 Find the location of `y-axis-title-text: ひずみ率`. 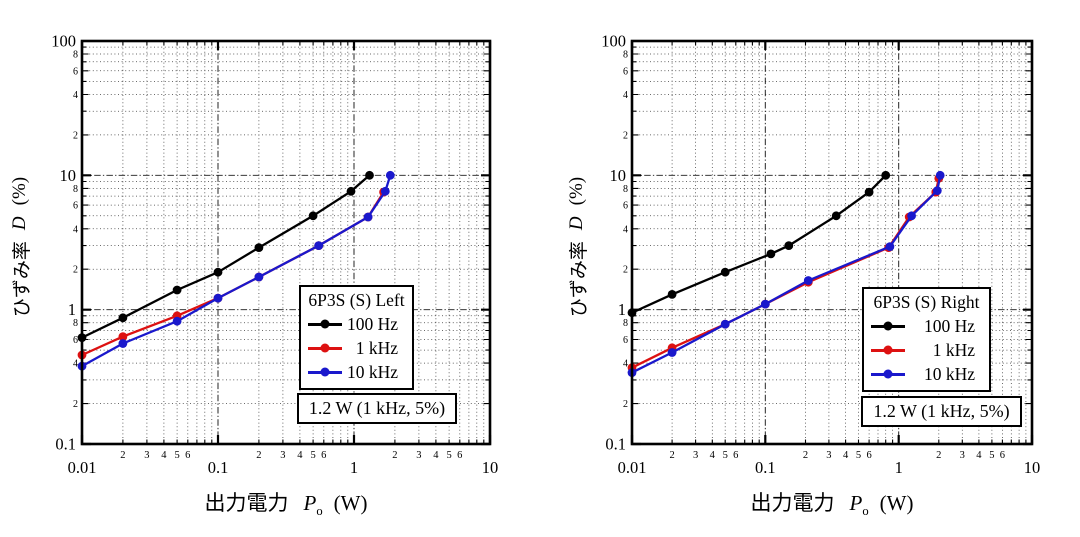

y-axis-title-text: ひずみ率 is located at coordinates (22, 279).